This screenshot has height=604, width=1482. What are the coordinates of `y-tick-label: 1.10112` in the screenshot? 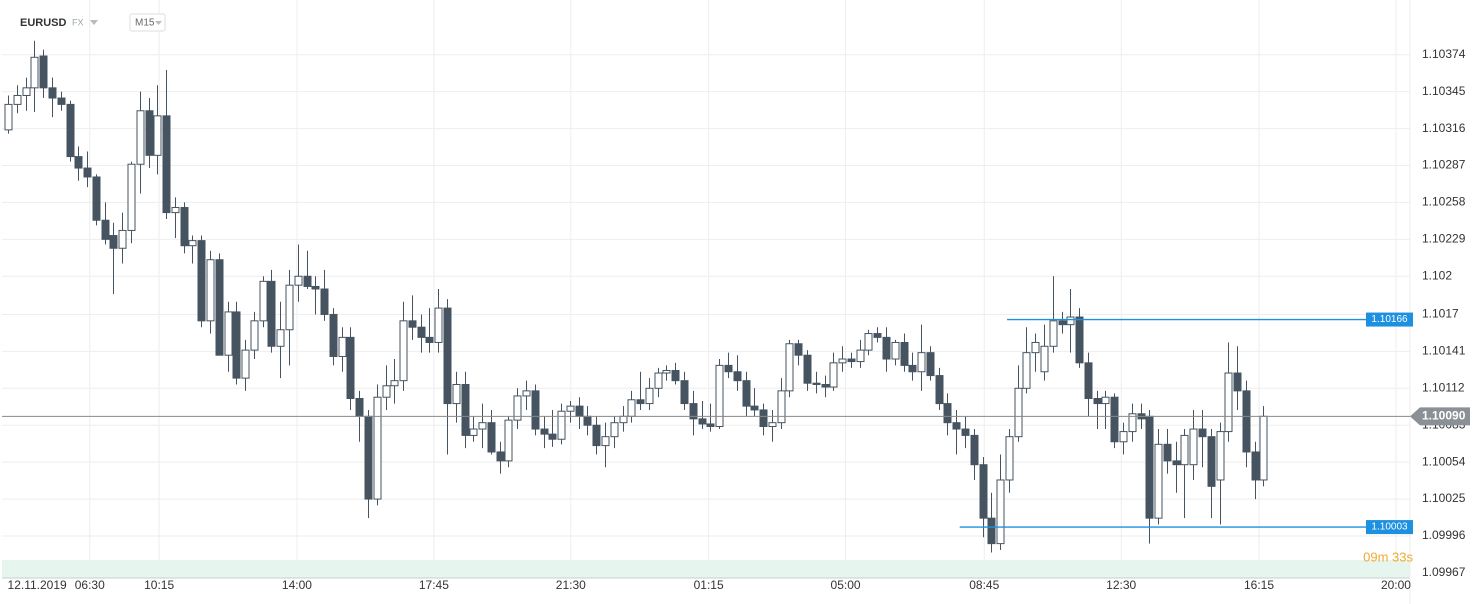 It's located at (1443, 387).